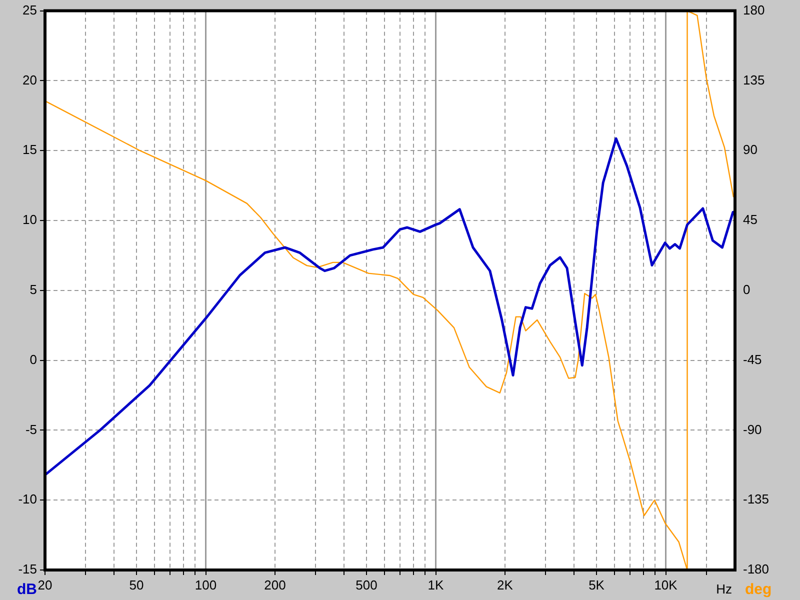 This screenshot has width=800, height=600. What do you see at coordinates (29, 220) in the screenshot?
I see `y-tick-label: 10` at bounding box center [29, 220].